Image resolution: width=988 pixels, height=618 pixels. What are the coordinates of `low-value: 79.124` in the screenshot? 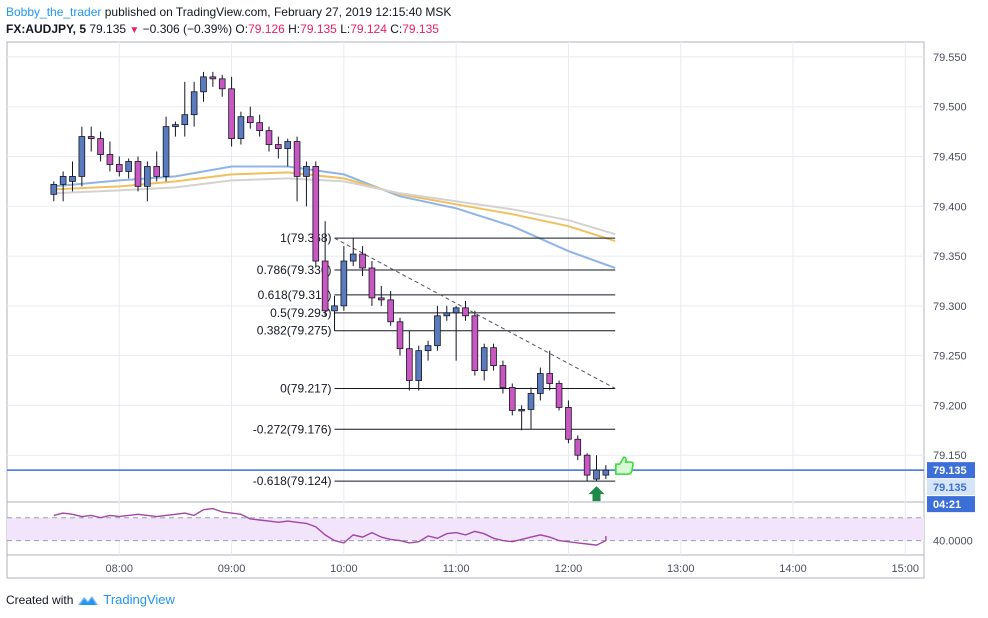 It's located at (368, 29).